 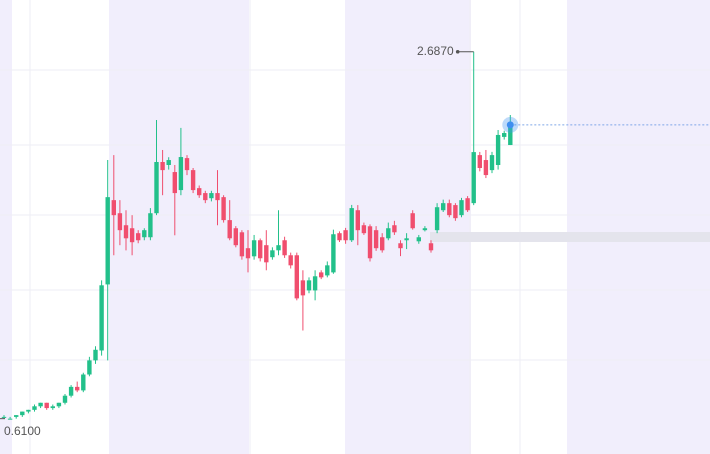 I want to click on range-band, so click(x=570, y=237).